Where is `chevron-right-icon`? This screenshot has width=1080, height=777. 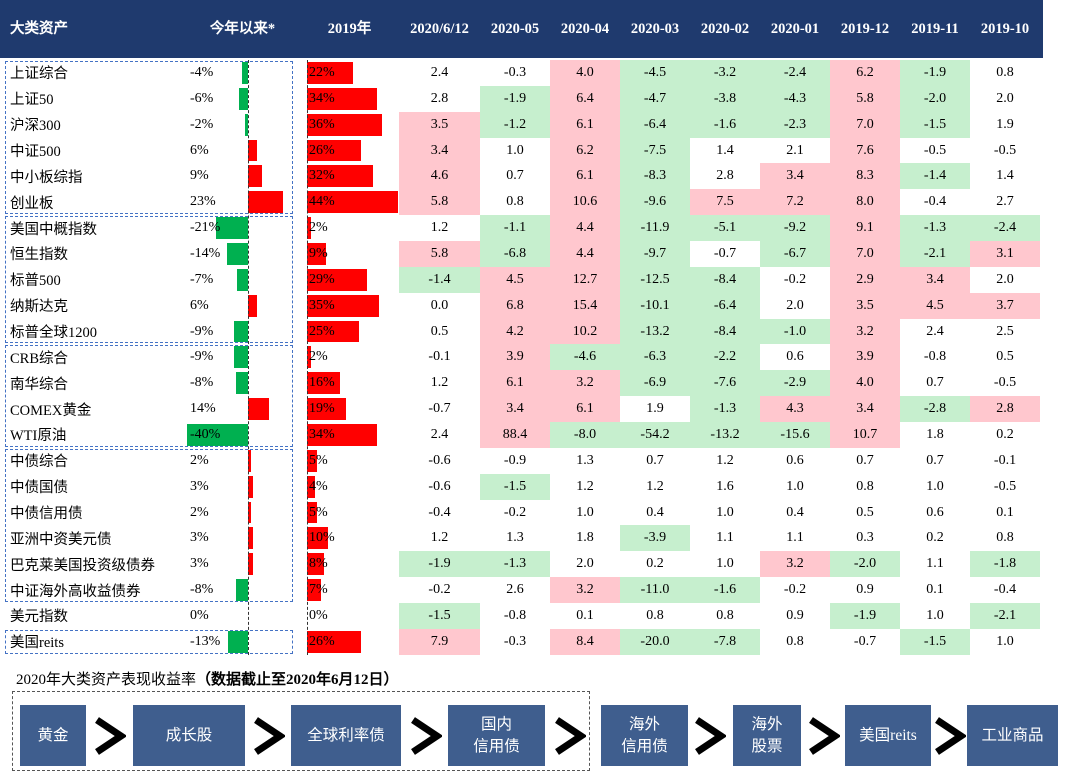
chevron-right-icon is located at coordinates (949, 736).